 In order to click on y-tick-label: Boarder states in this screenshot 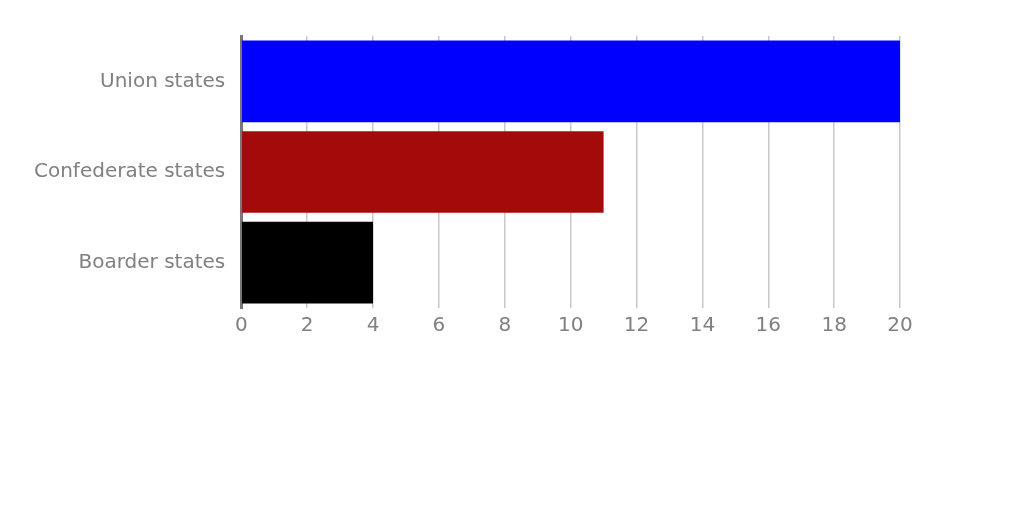, I will do `click(152, 260)`.